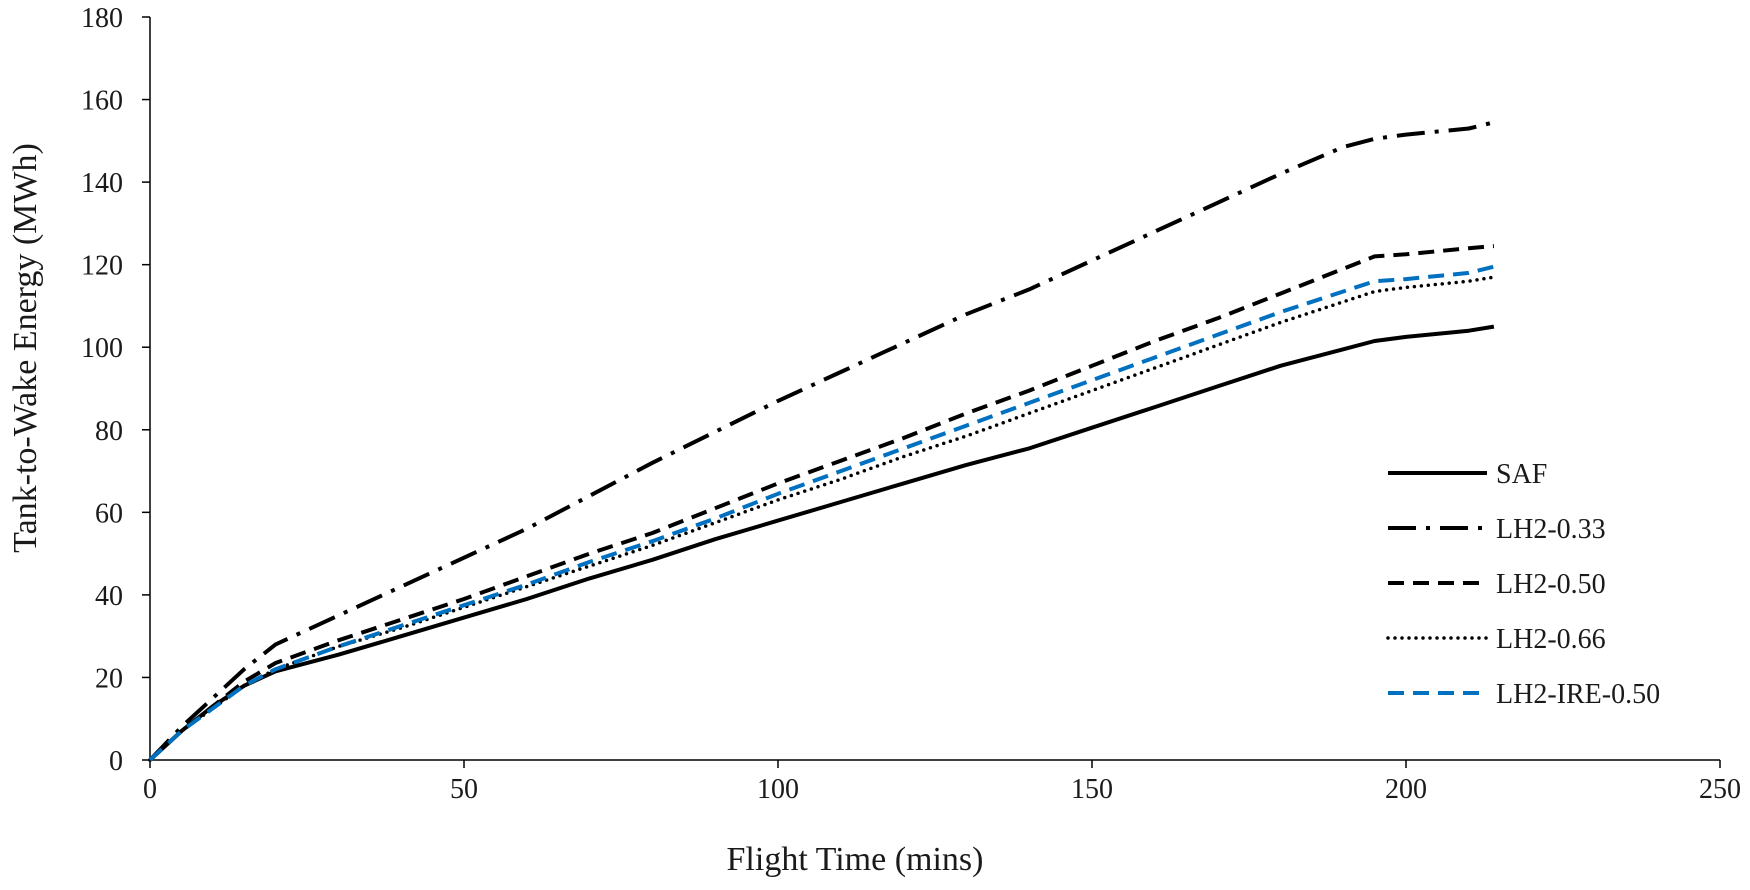 The image size is (1750, 890). I want to click on x-tick-label: 200, so click(1406, 789).